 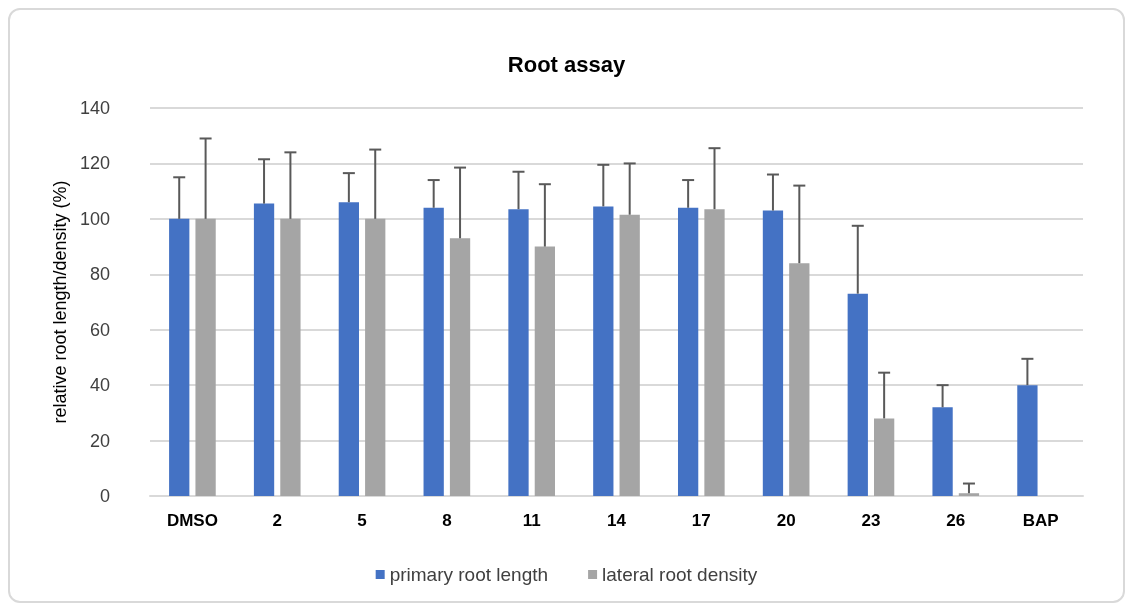 What do you see at coordinates (99, 329) in the screenshot?
I see `y-tick-label: 60` at bounding box center [99, 329].